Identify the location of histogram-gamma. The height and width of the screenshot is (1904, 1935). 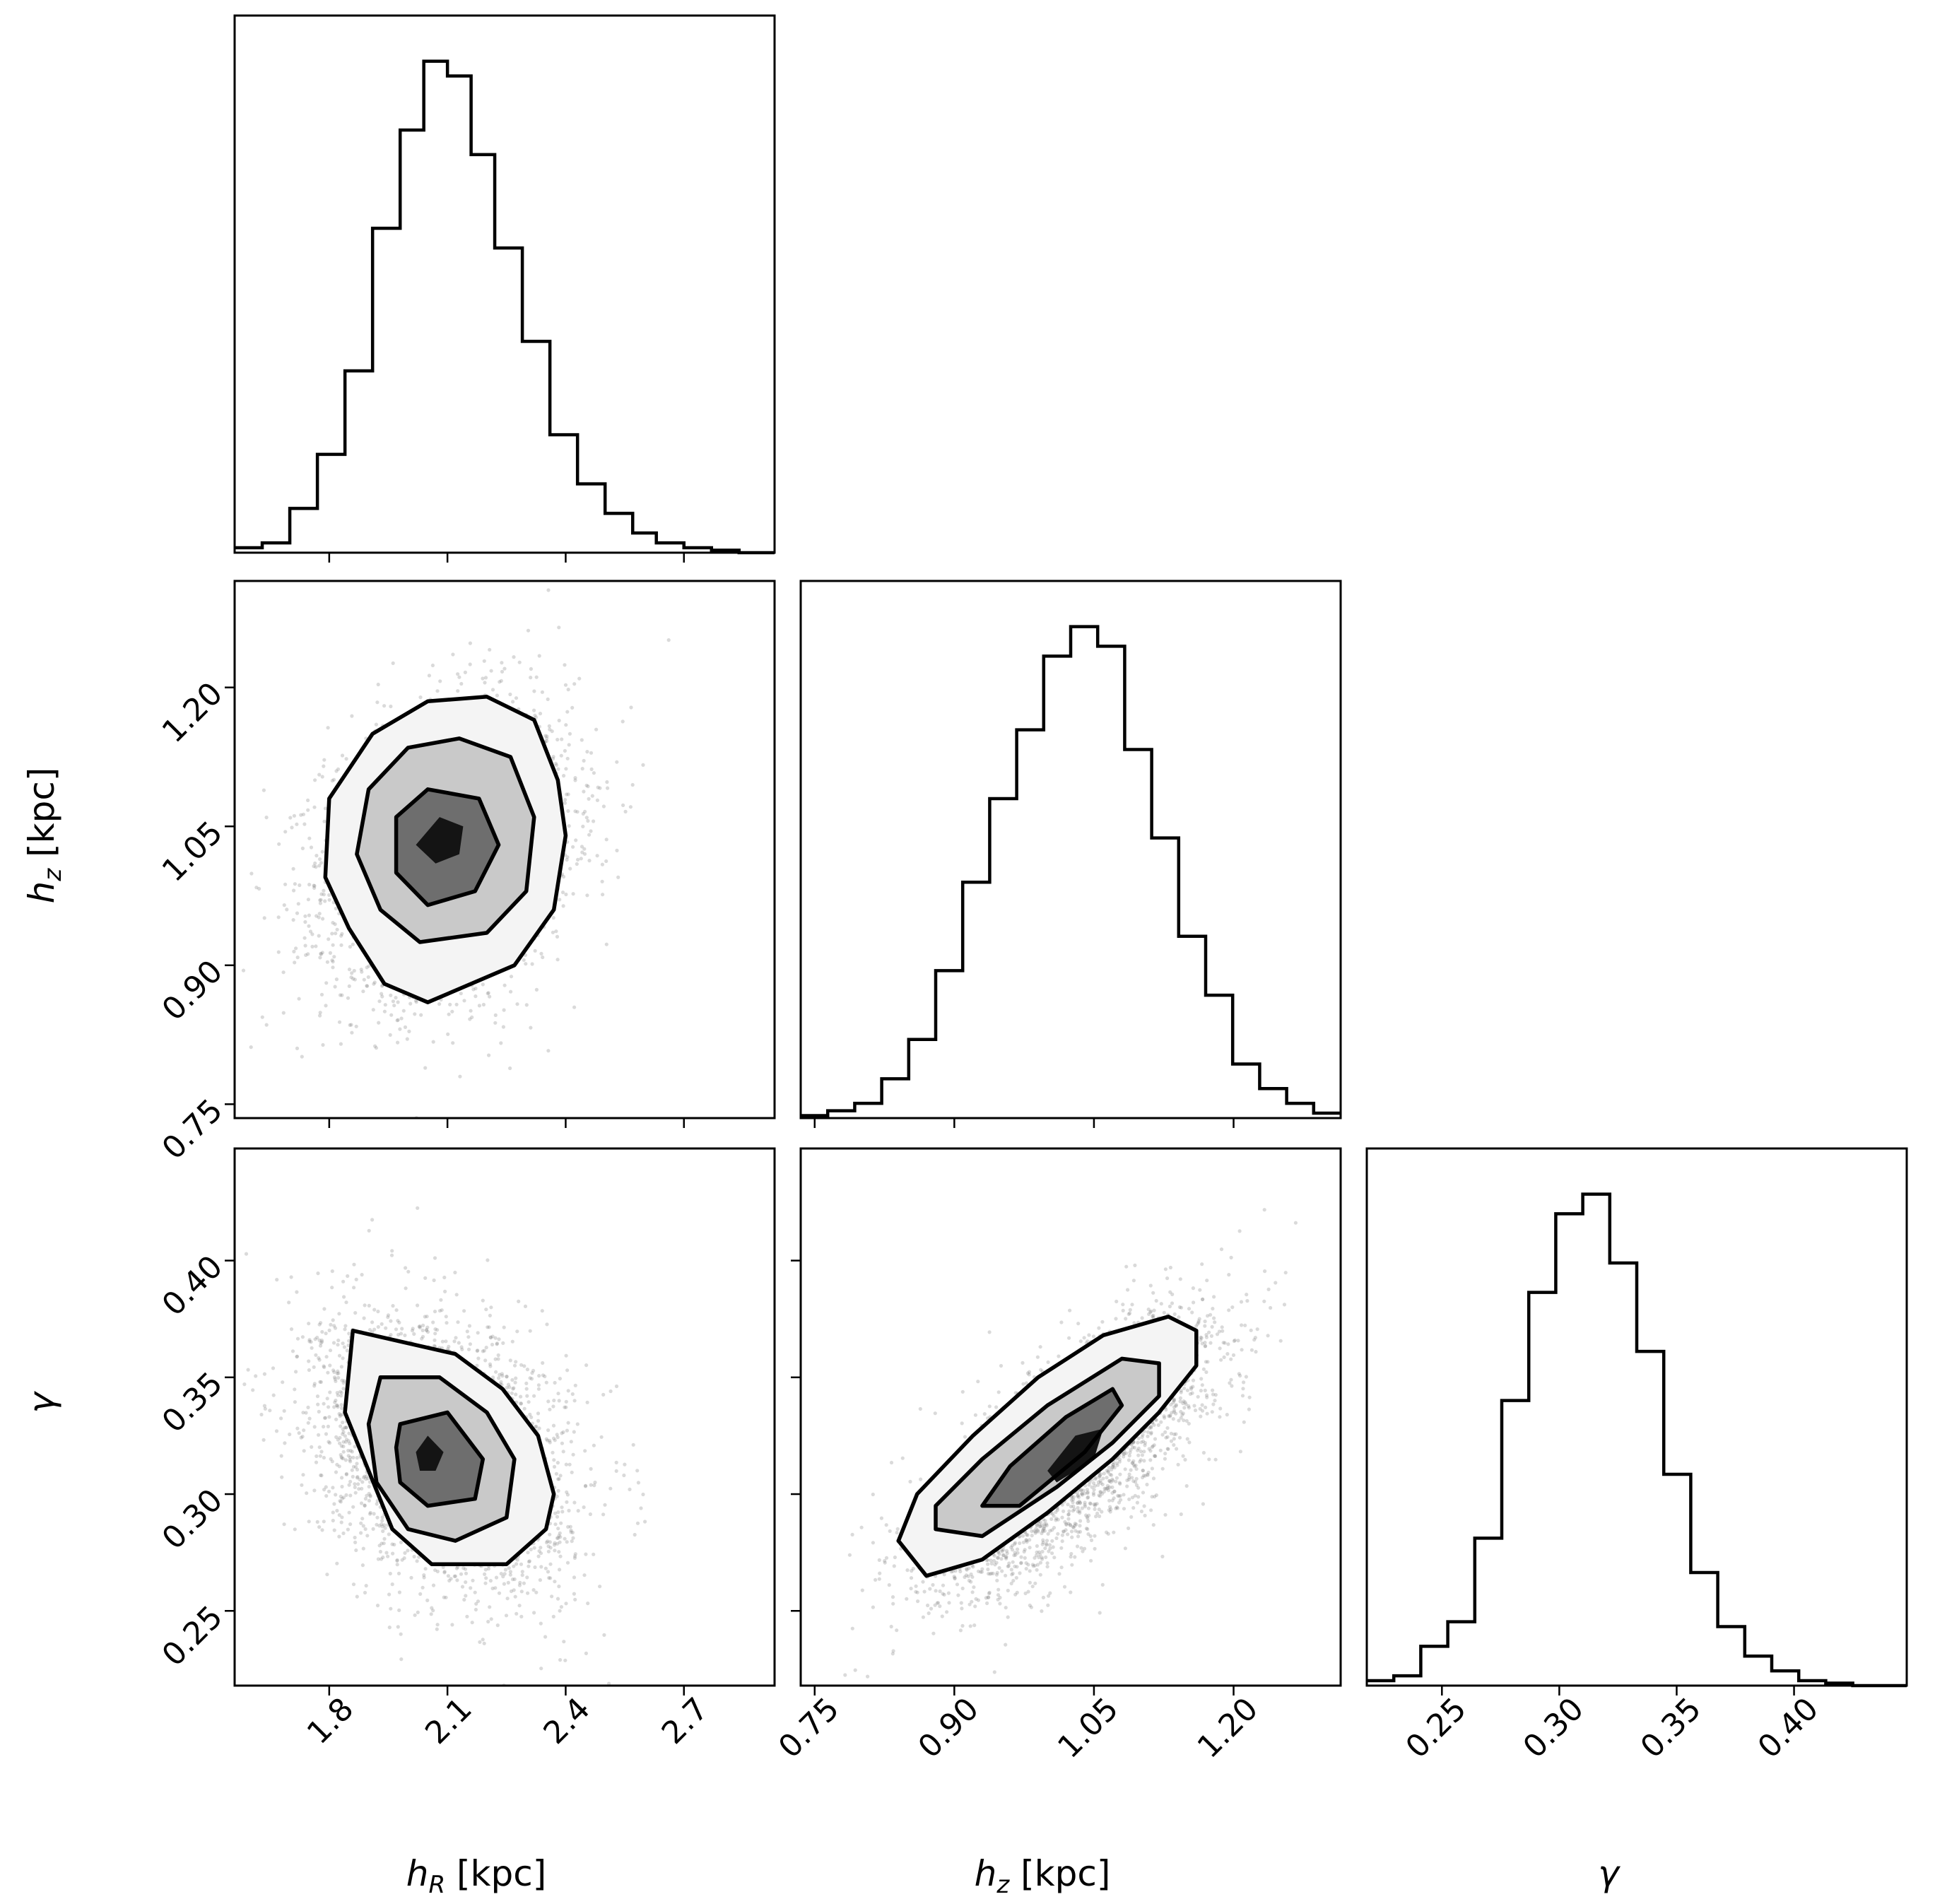
(1636, 1417).